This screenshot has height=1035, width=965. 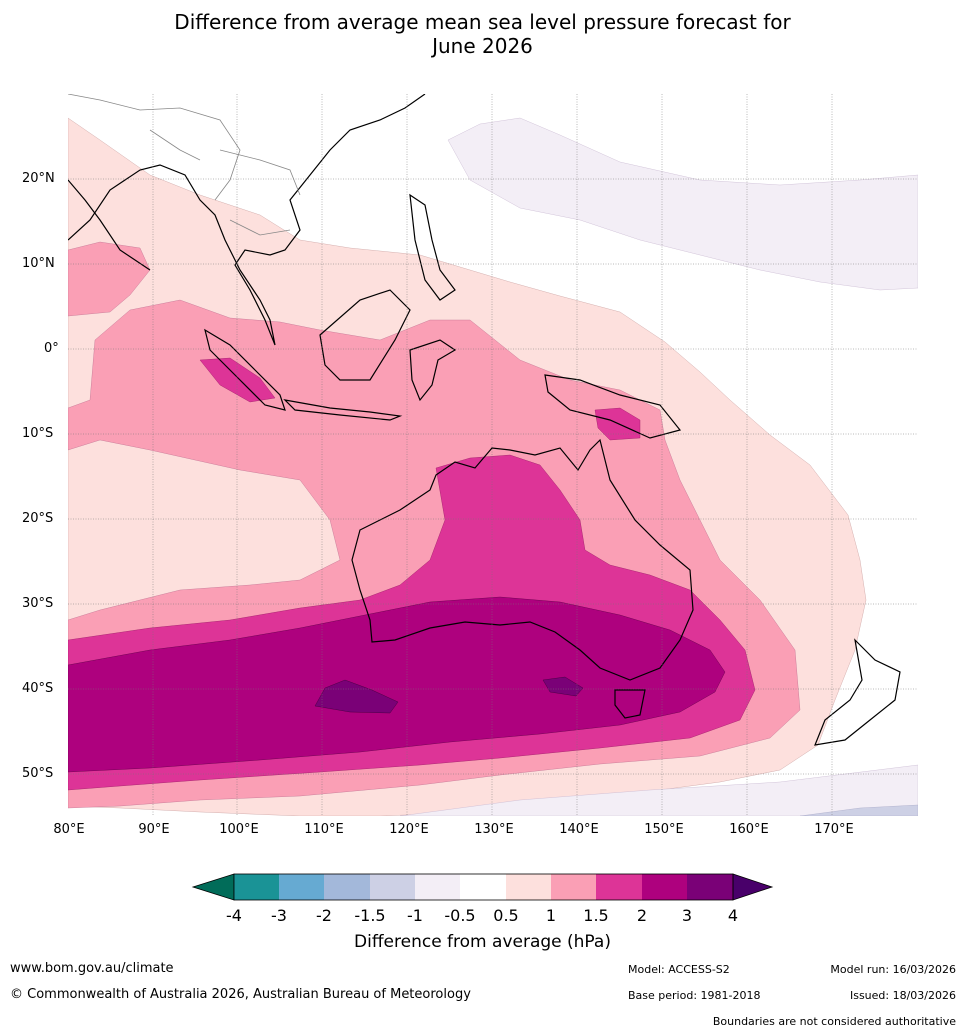 I want to click on tasmania-coast, so click(x=630, y=704).